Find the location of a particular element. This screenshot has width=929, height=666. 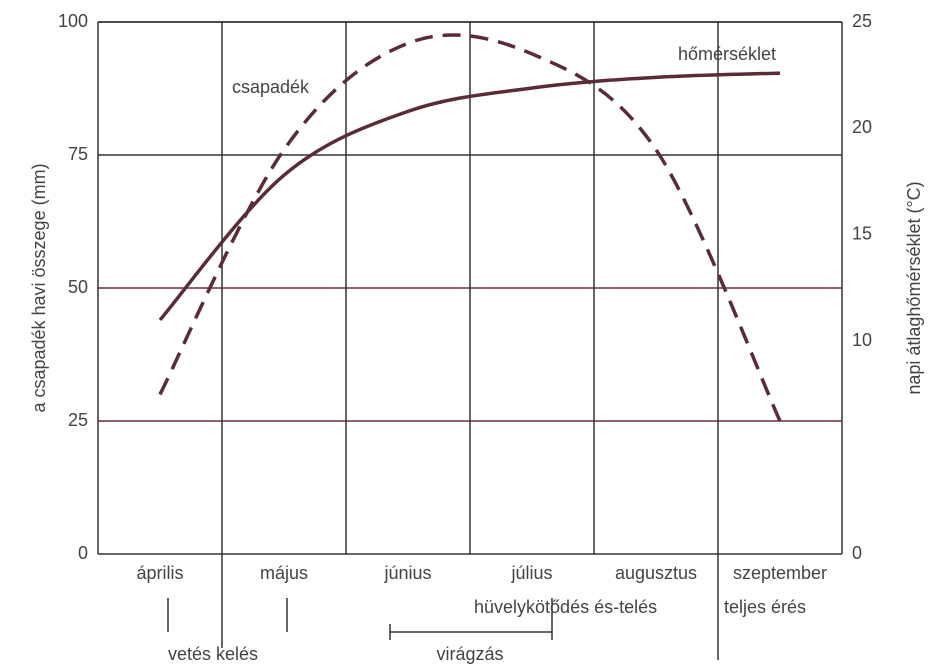

y-tick-label: 0 is located at coordinates (83, 553).